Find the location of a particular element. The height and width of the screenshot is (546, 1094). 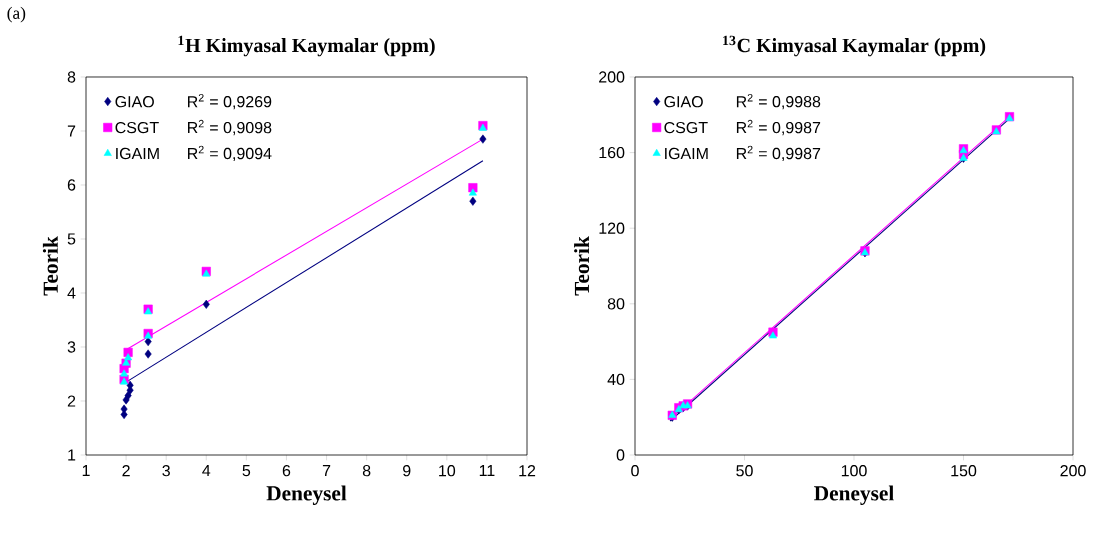

chart-title: $^{1}$H Kimyasal Kaymalar (ppm) is located at coordinates (306, 46).